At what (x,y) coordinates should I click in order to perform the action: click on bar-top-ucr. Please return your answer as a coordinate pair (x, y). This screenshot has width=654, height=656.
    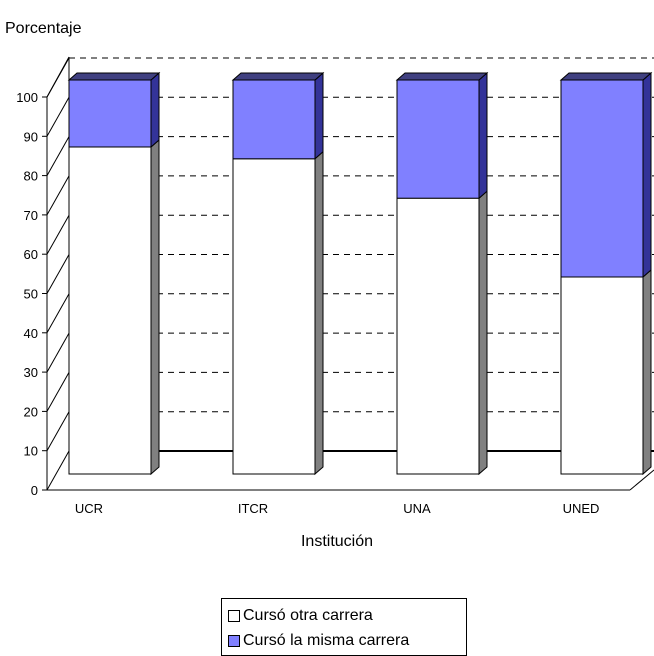
    Looking at the image, I should click on (114, 76).